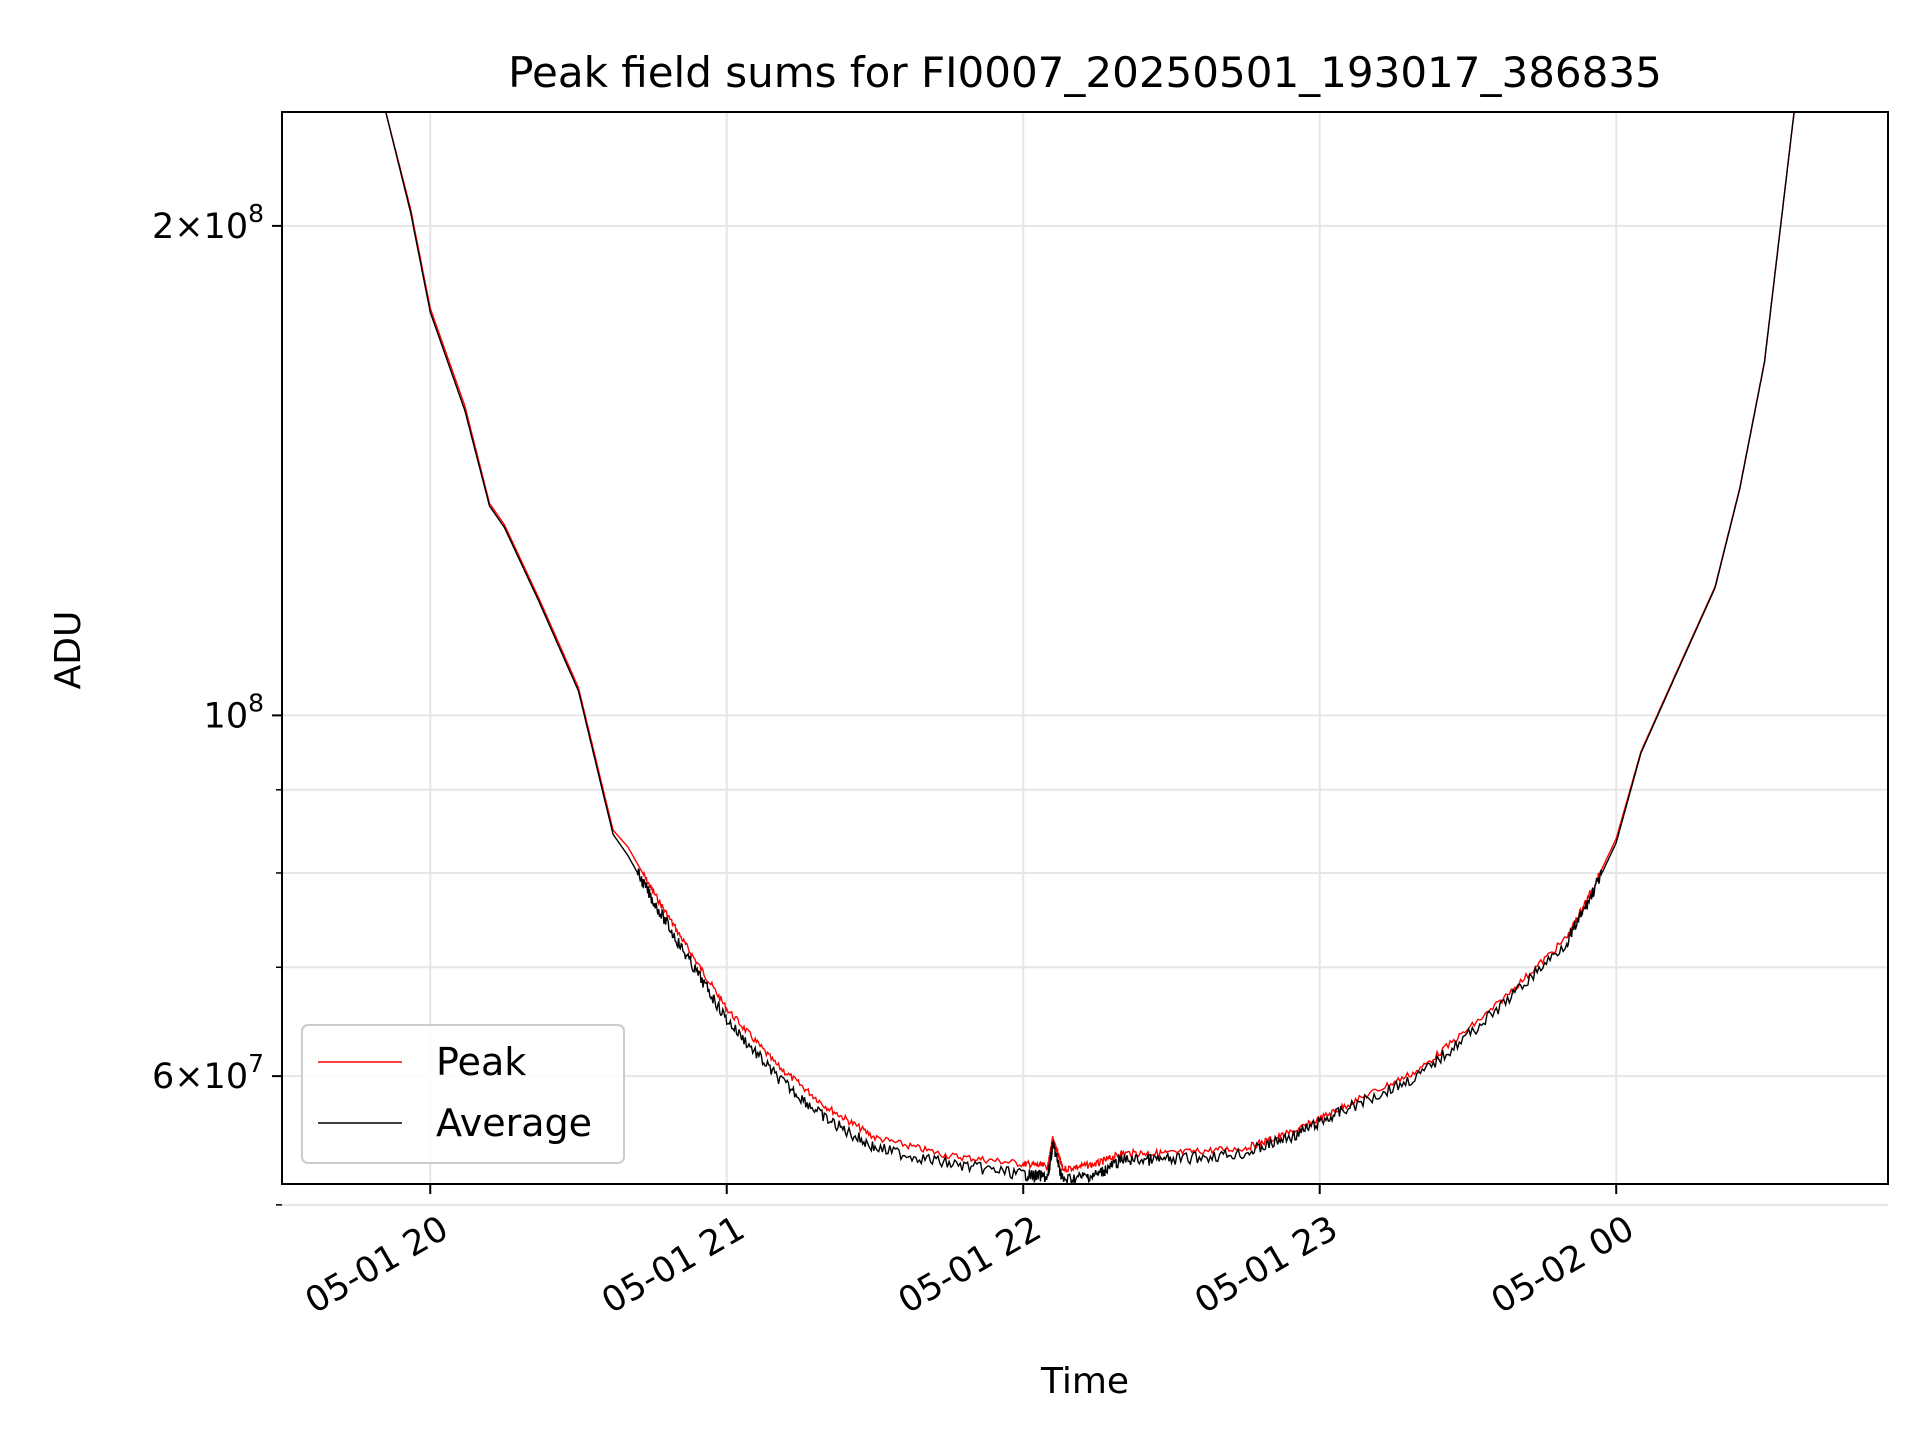  What do you see at coordinates (68, 650) in the screenshot?
I see `y-axis-label: ADU` at bounding box center [68, 650].